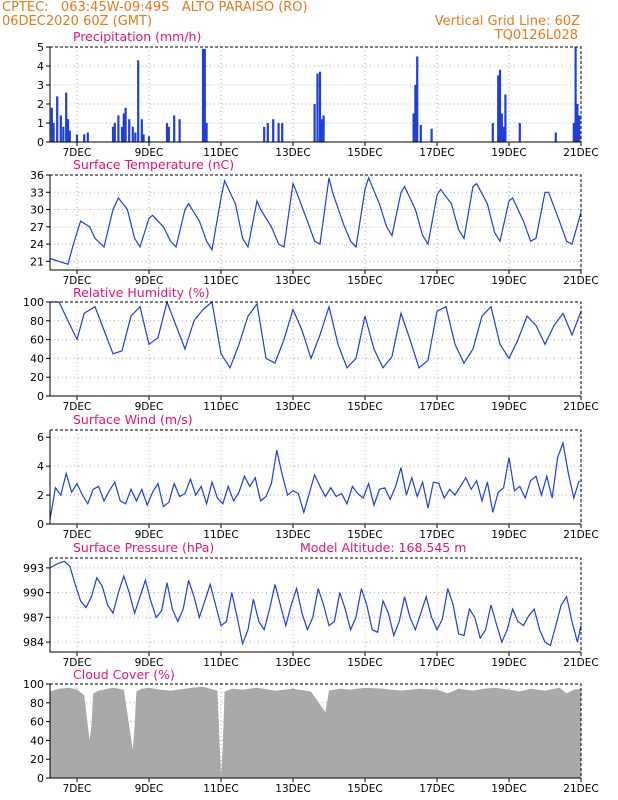 The image size is (618, 800). I want to click on panel-title: Surface Wind (m/s), so click(133, 419).